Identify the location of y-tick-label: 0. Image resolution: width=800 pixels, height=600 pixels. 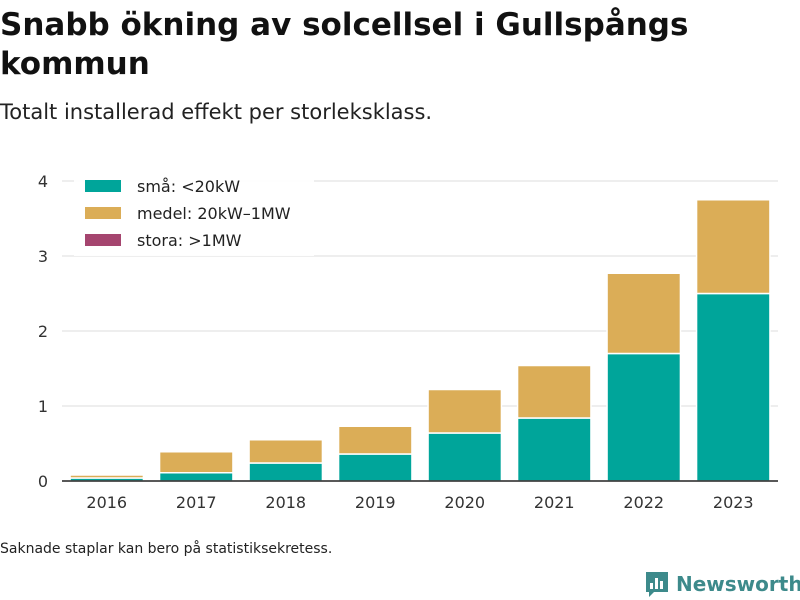
(43, 481).